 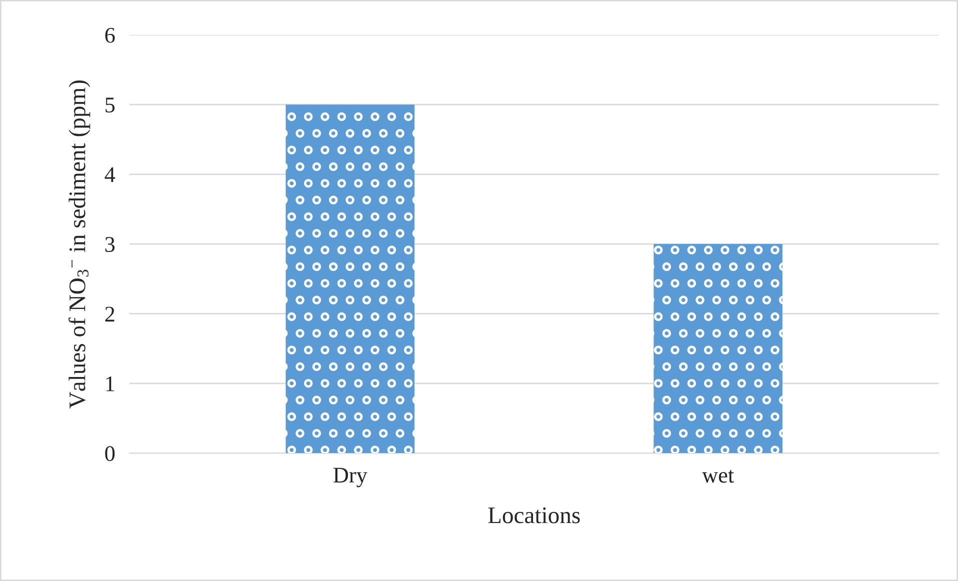 What do you see at coordinates (110, 105) in the screenshot?
I see `y-tick-label: 5` at bounding box center [110, 105].